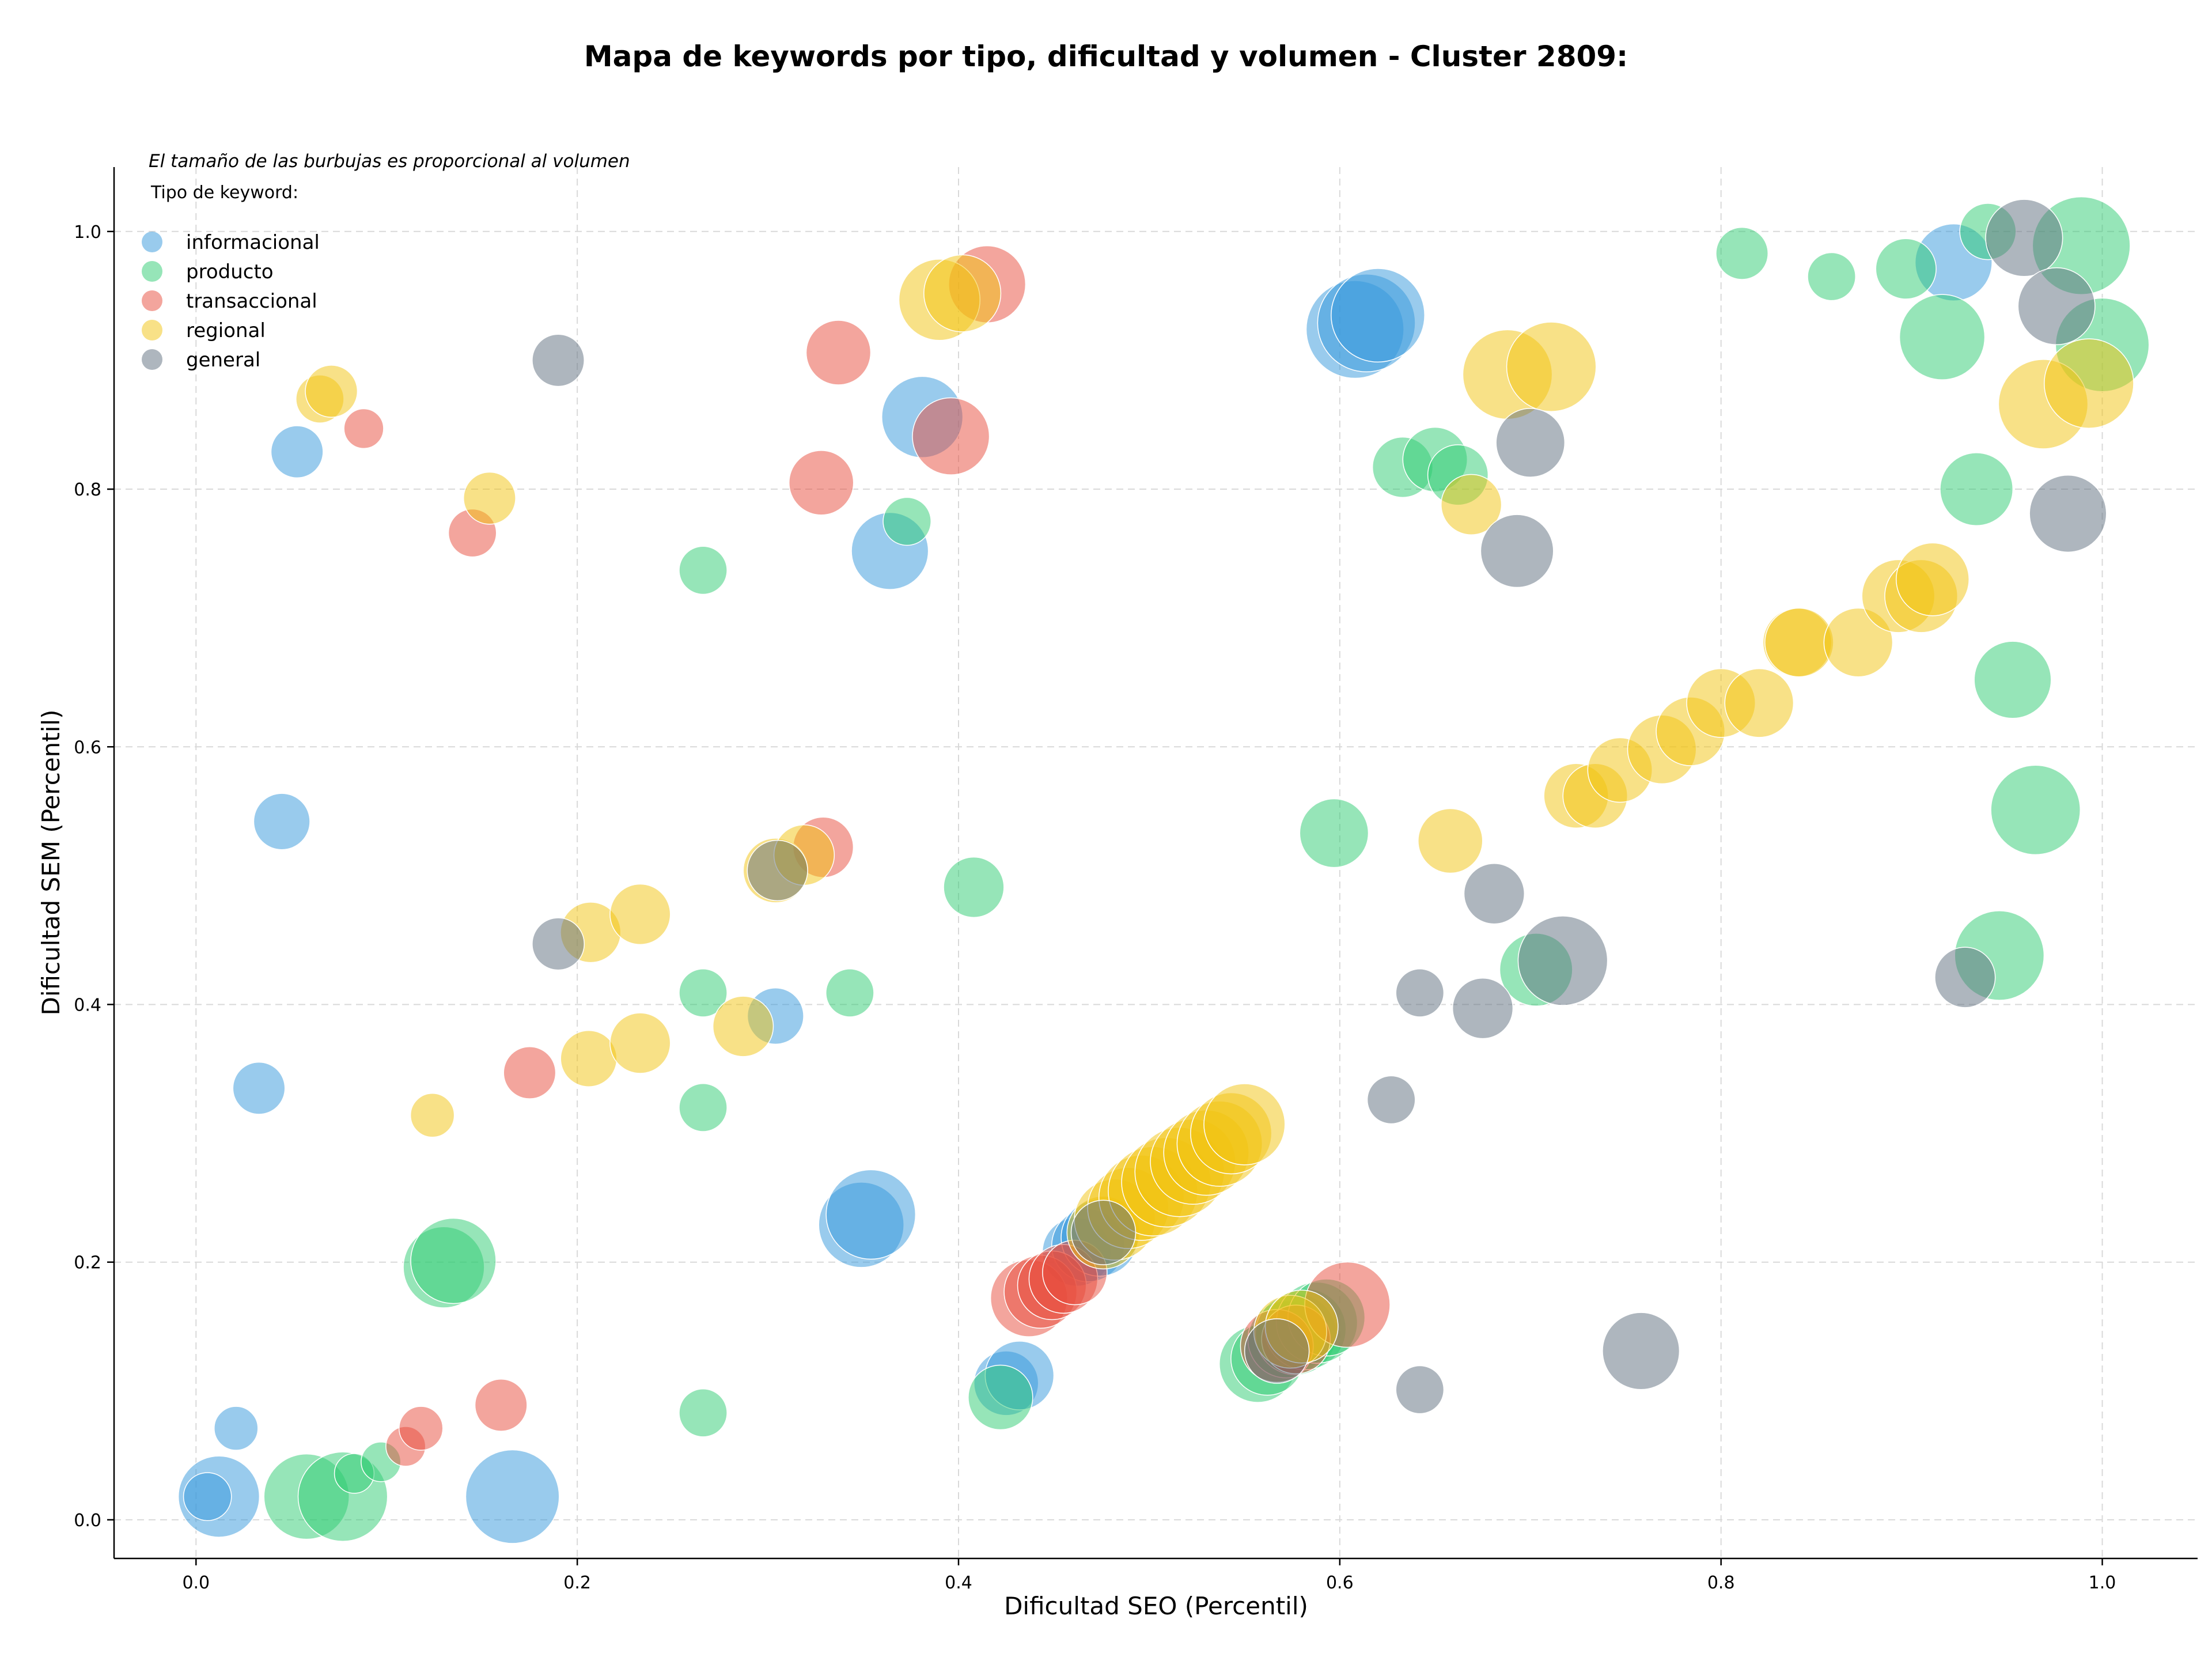  What do you see at coordinates (251, 301) in the screenshot?
I see `legend-label-transaccional: transaccional` at bounding box center [251, 301].